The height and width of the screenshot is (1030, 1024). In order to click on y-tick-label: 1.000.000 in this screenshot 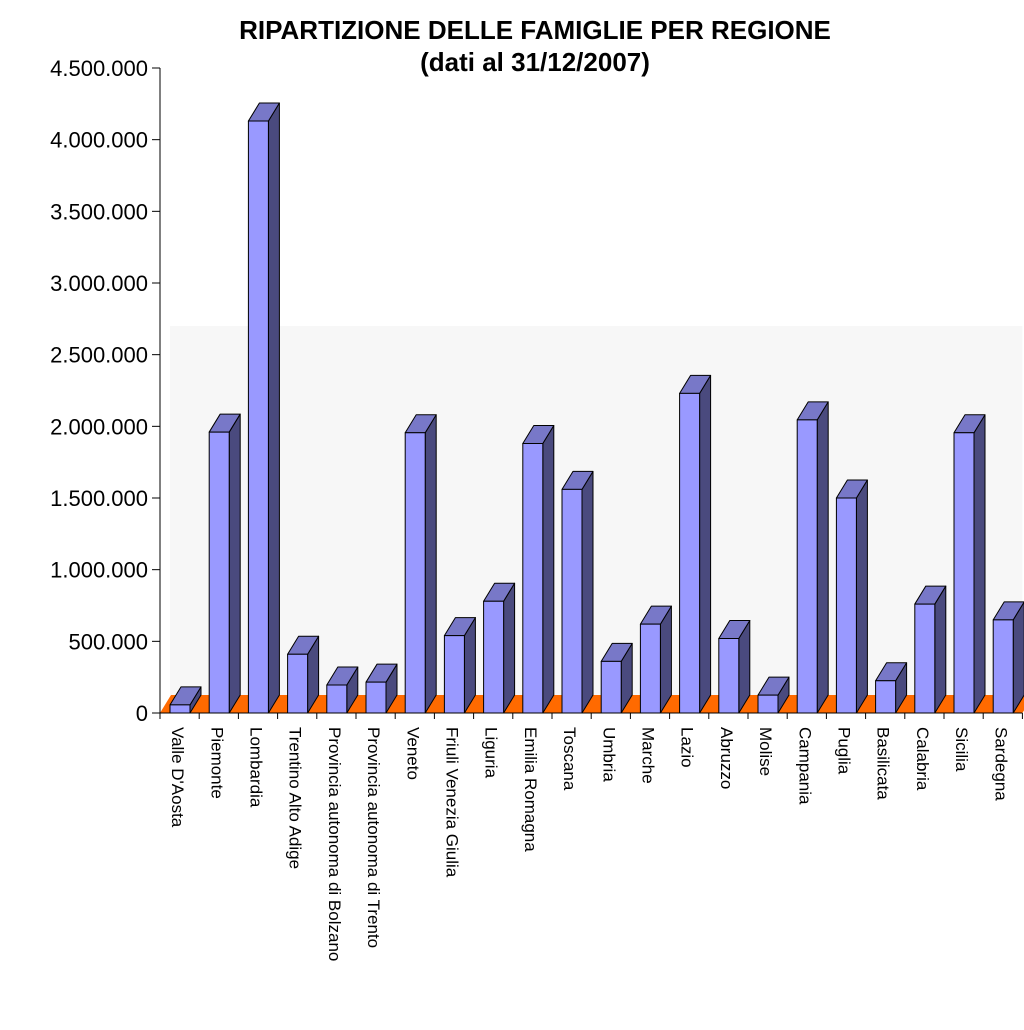, I will do `click(99, 570)`.